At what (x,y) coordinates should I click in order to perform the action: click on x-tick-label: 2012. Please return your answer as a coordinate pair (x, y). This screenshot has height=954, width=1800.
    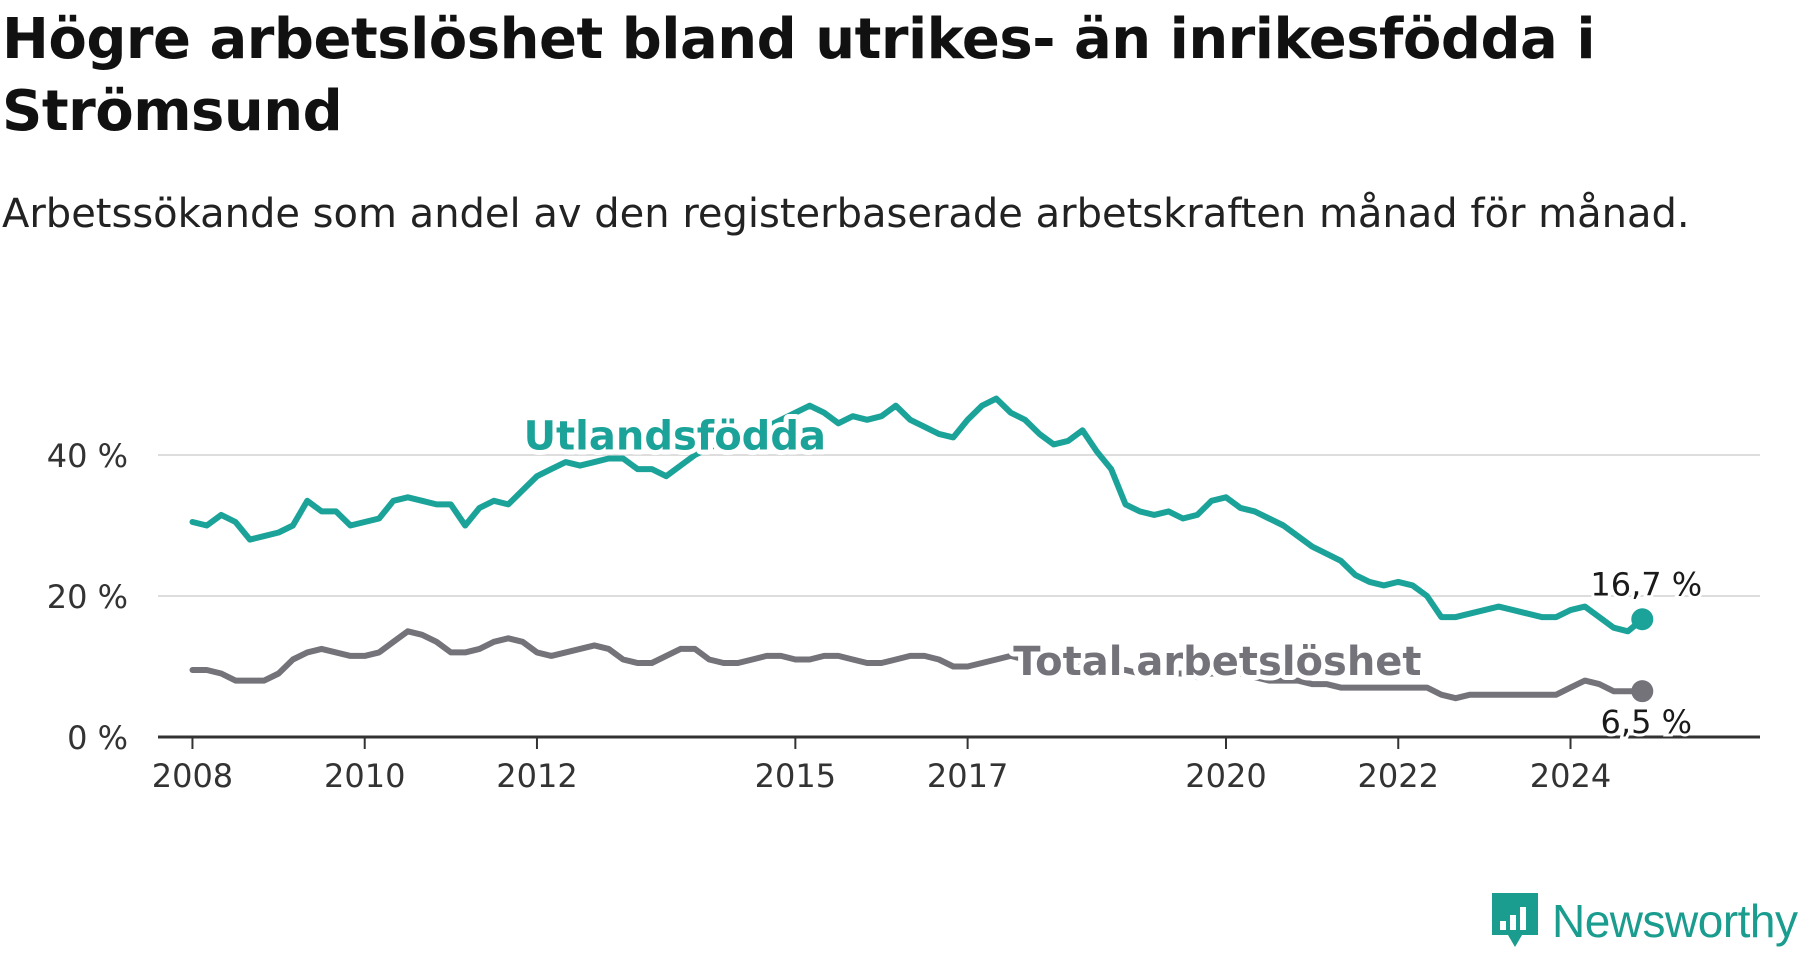
    Looking at the image, I should click on (536, 776).